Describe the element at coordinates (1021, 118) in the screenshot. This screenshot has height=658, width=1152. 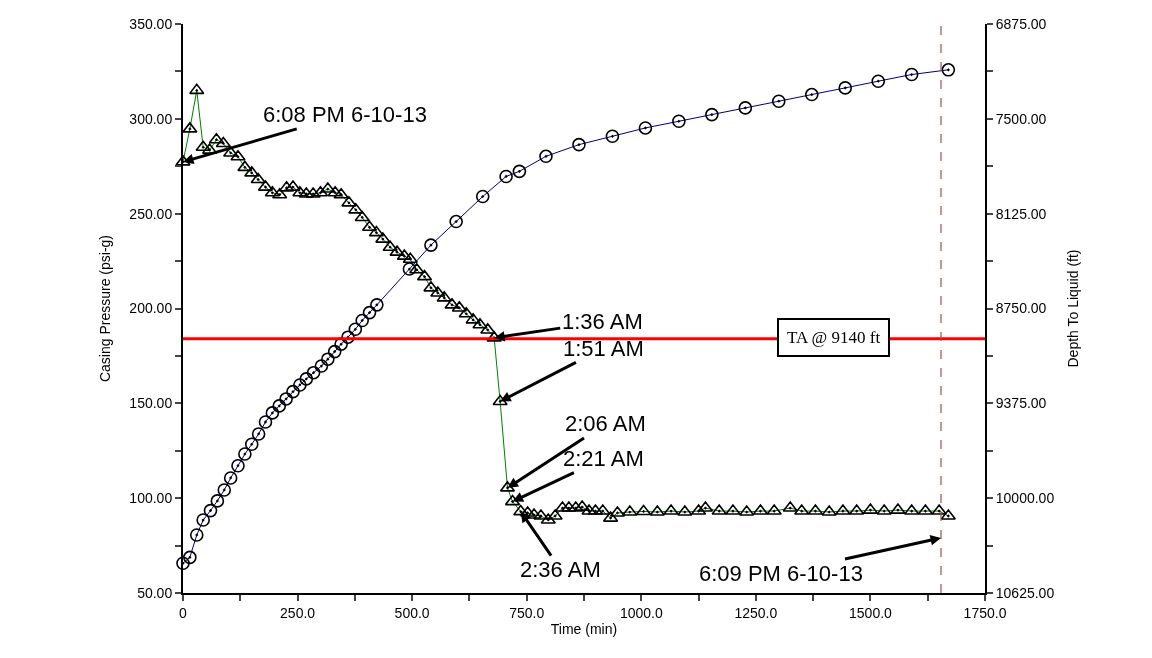
I see `y2-tick-label: 7500.00` at that location.